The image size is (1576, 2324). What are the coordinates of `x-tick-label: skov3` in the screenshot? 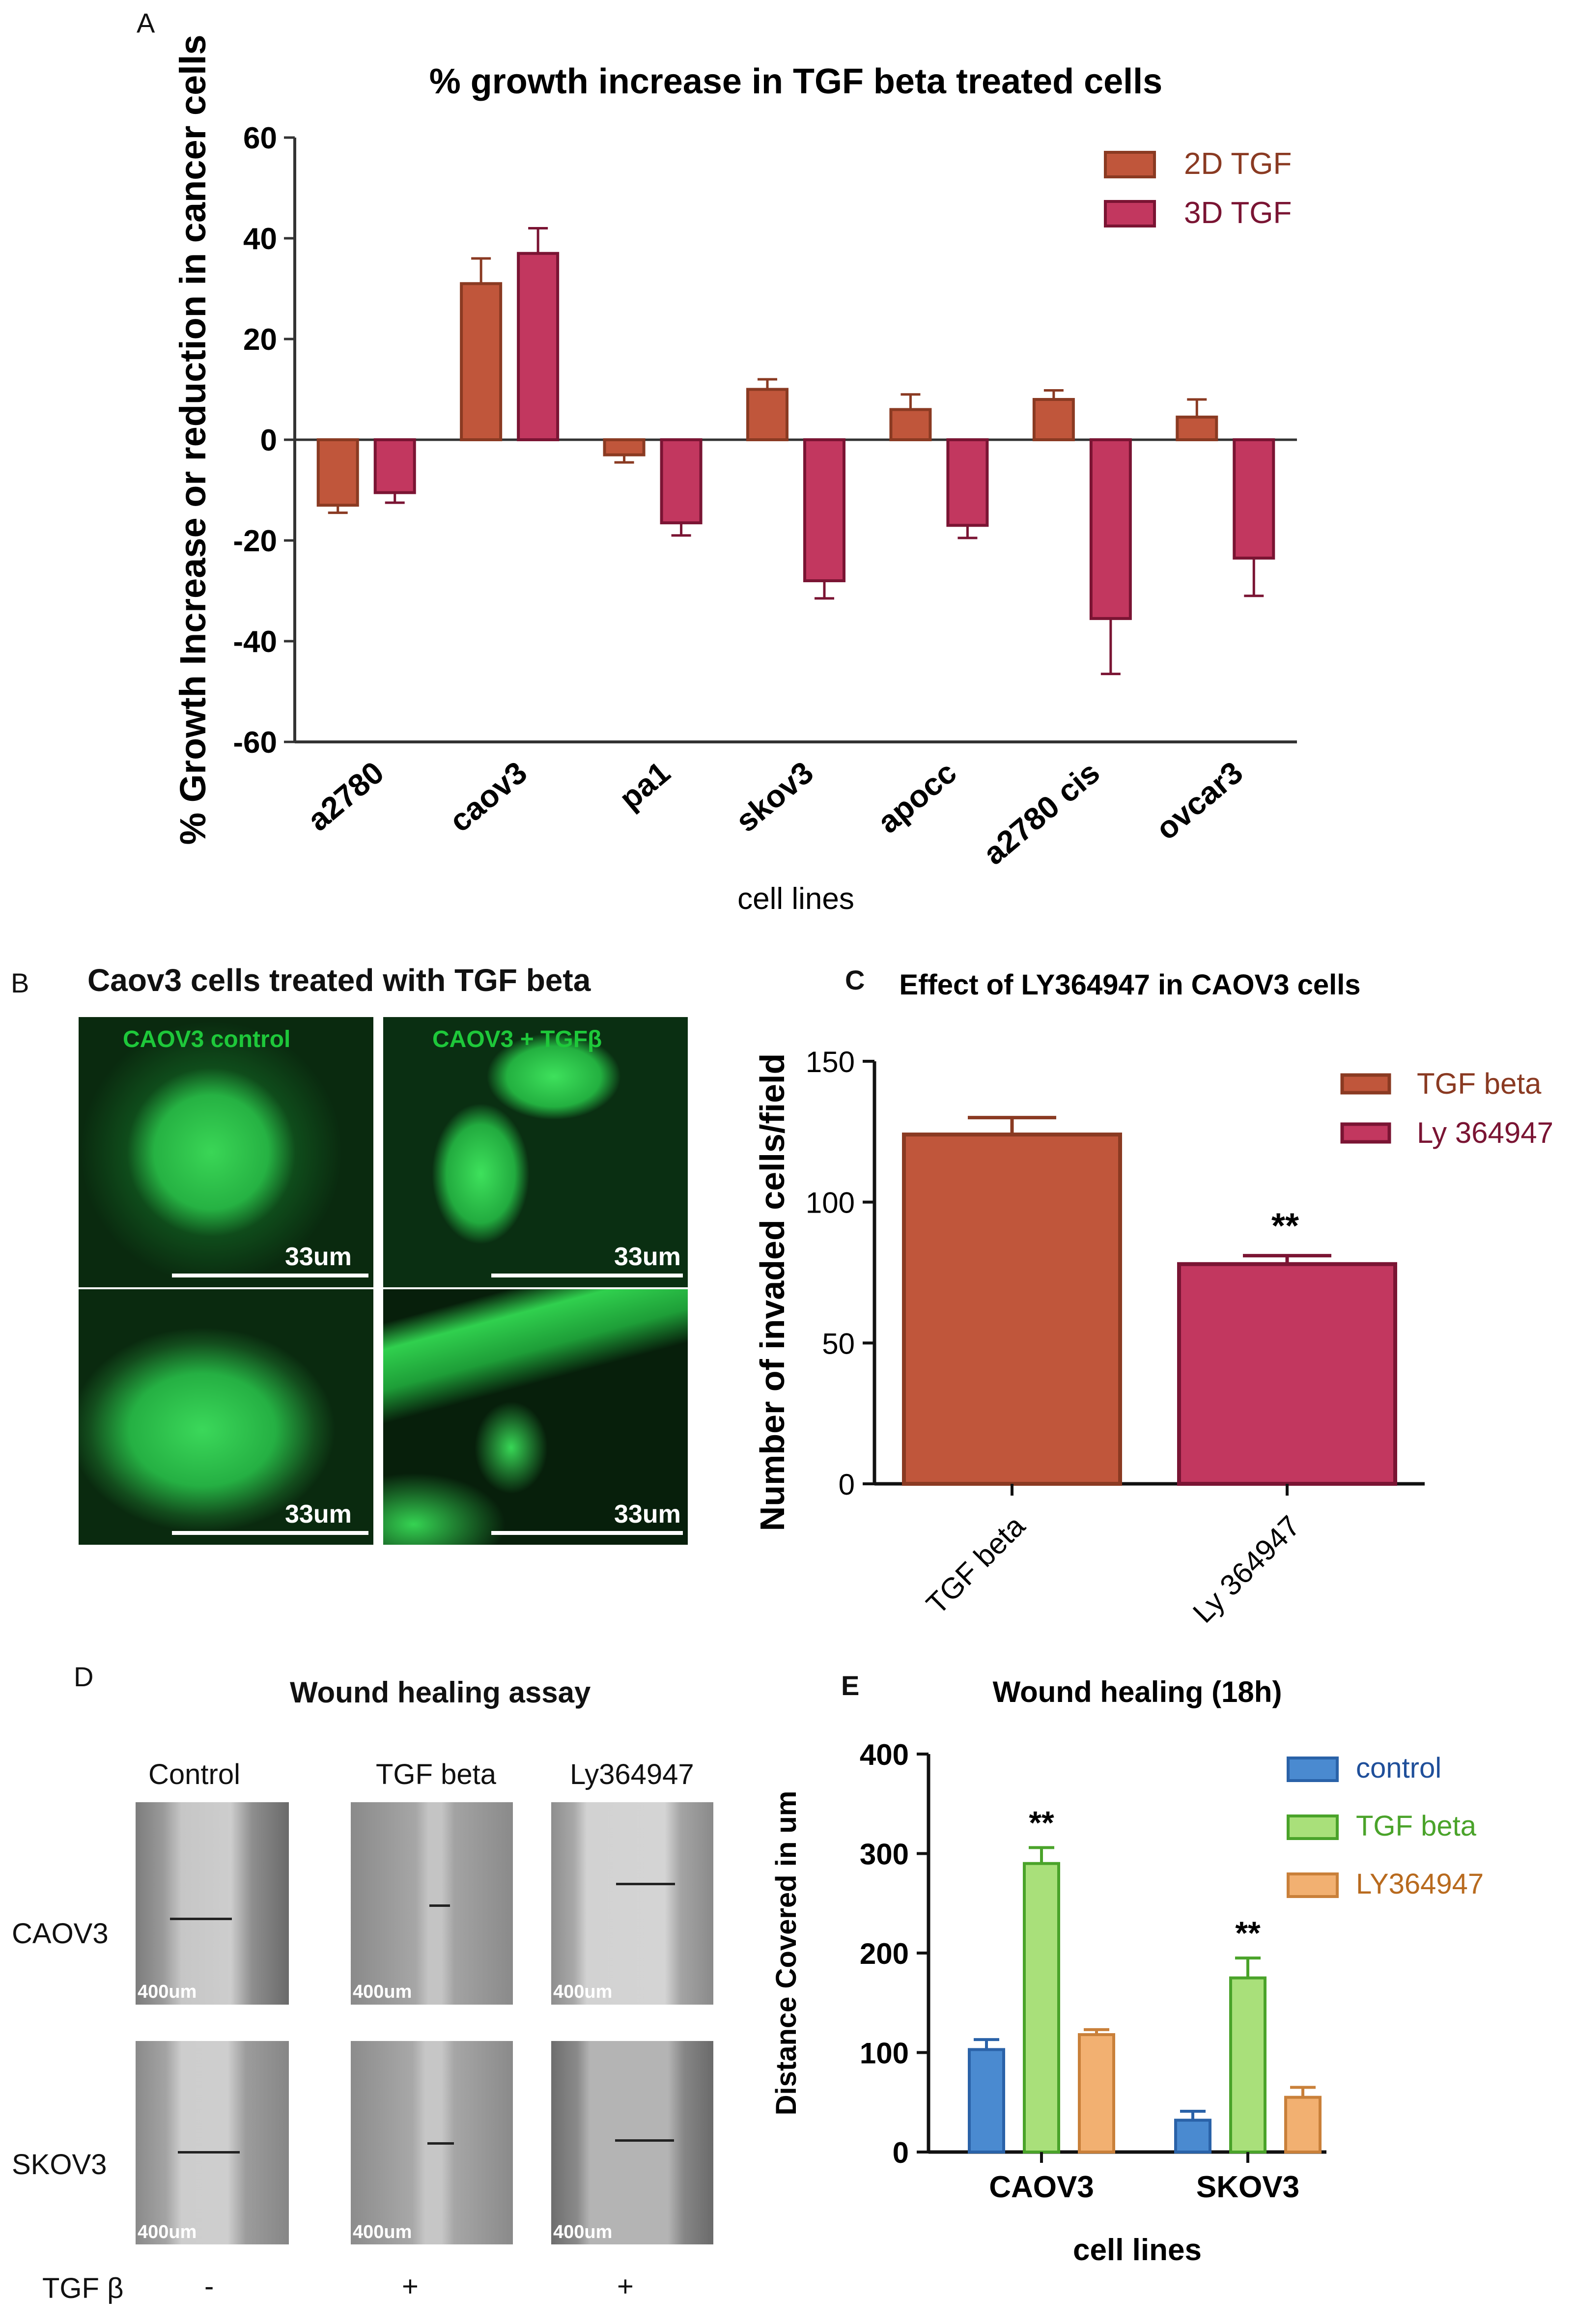 It's located at (774, 797).